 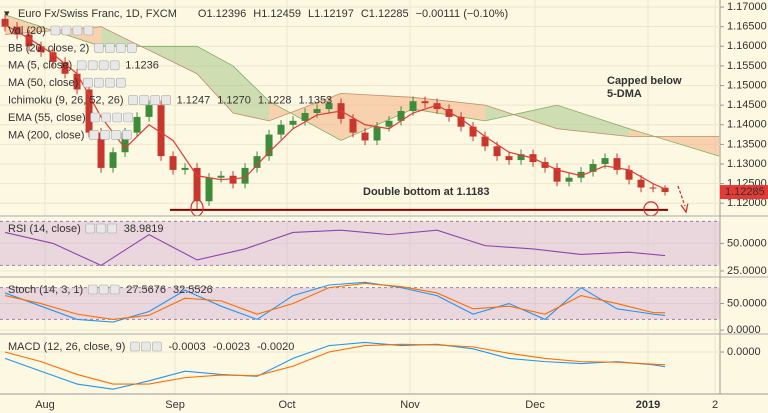 I want to click on y-tick-label: 1.14500, so click(x=747, y=105).